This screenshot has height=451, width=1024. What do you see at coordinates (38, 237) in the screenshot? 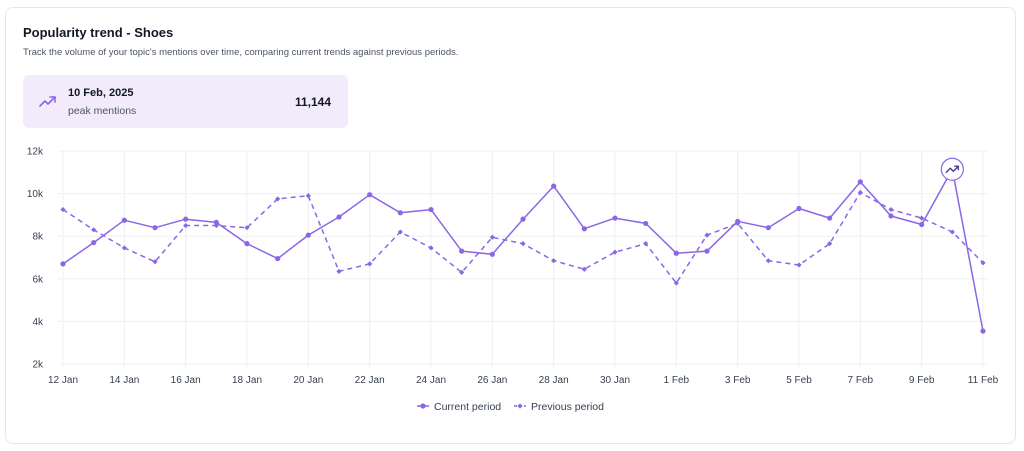
I see `y-tick-label: 8k` at bounding box center [38, 237].